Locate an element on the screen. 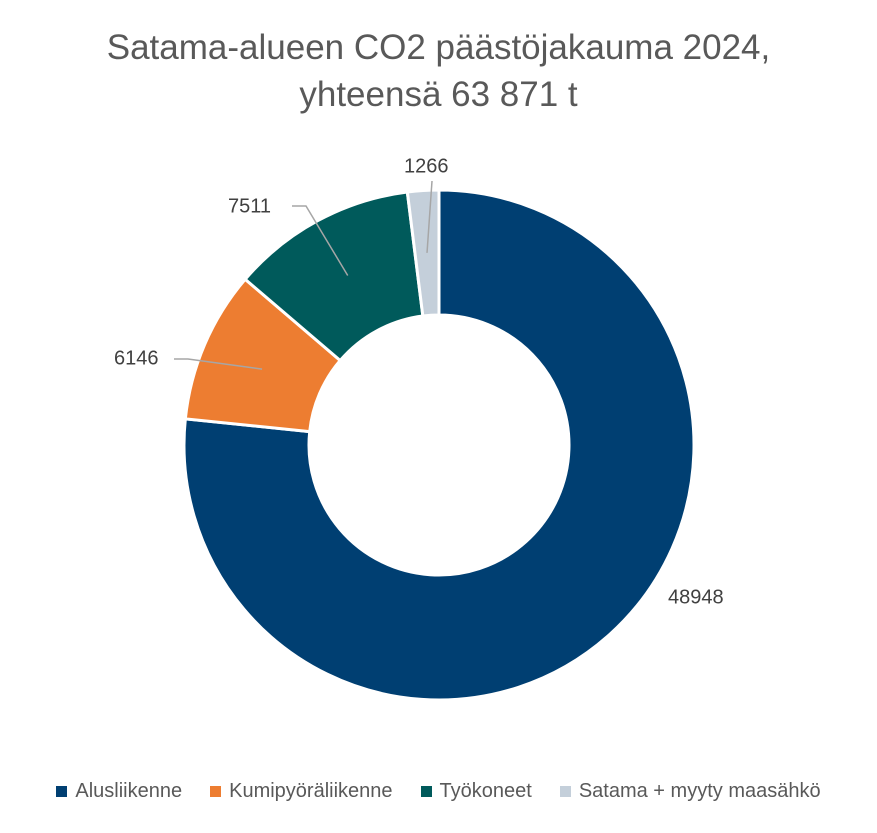  legend-item-kumipyoraliikenne: Kumipyöräliikenne is located at coordinates (301, 791).